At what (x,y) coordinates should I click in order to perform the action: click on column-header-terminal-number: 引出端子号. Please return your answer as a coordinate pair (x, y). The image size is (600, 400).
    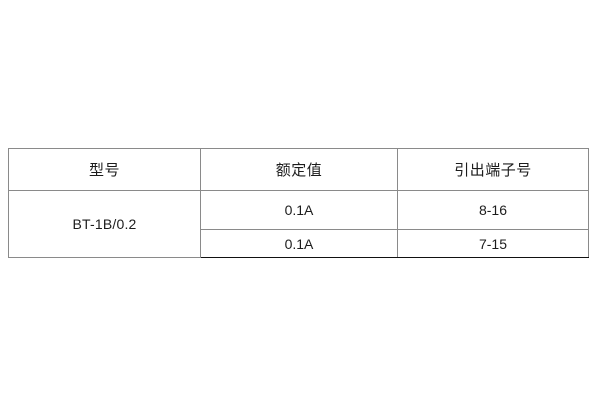
    Looking at the image, I should click on (493, 169).